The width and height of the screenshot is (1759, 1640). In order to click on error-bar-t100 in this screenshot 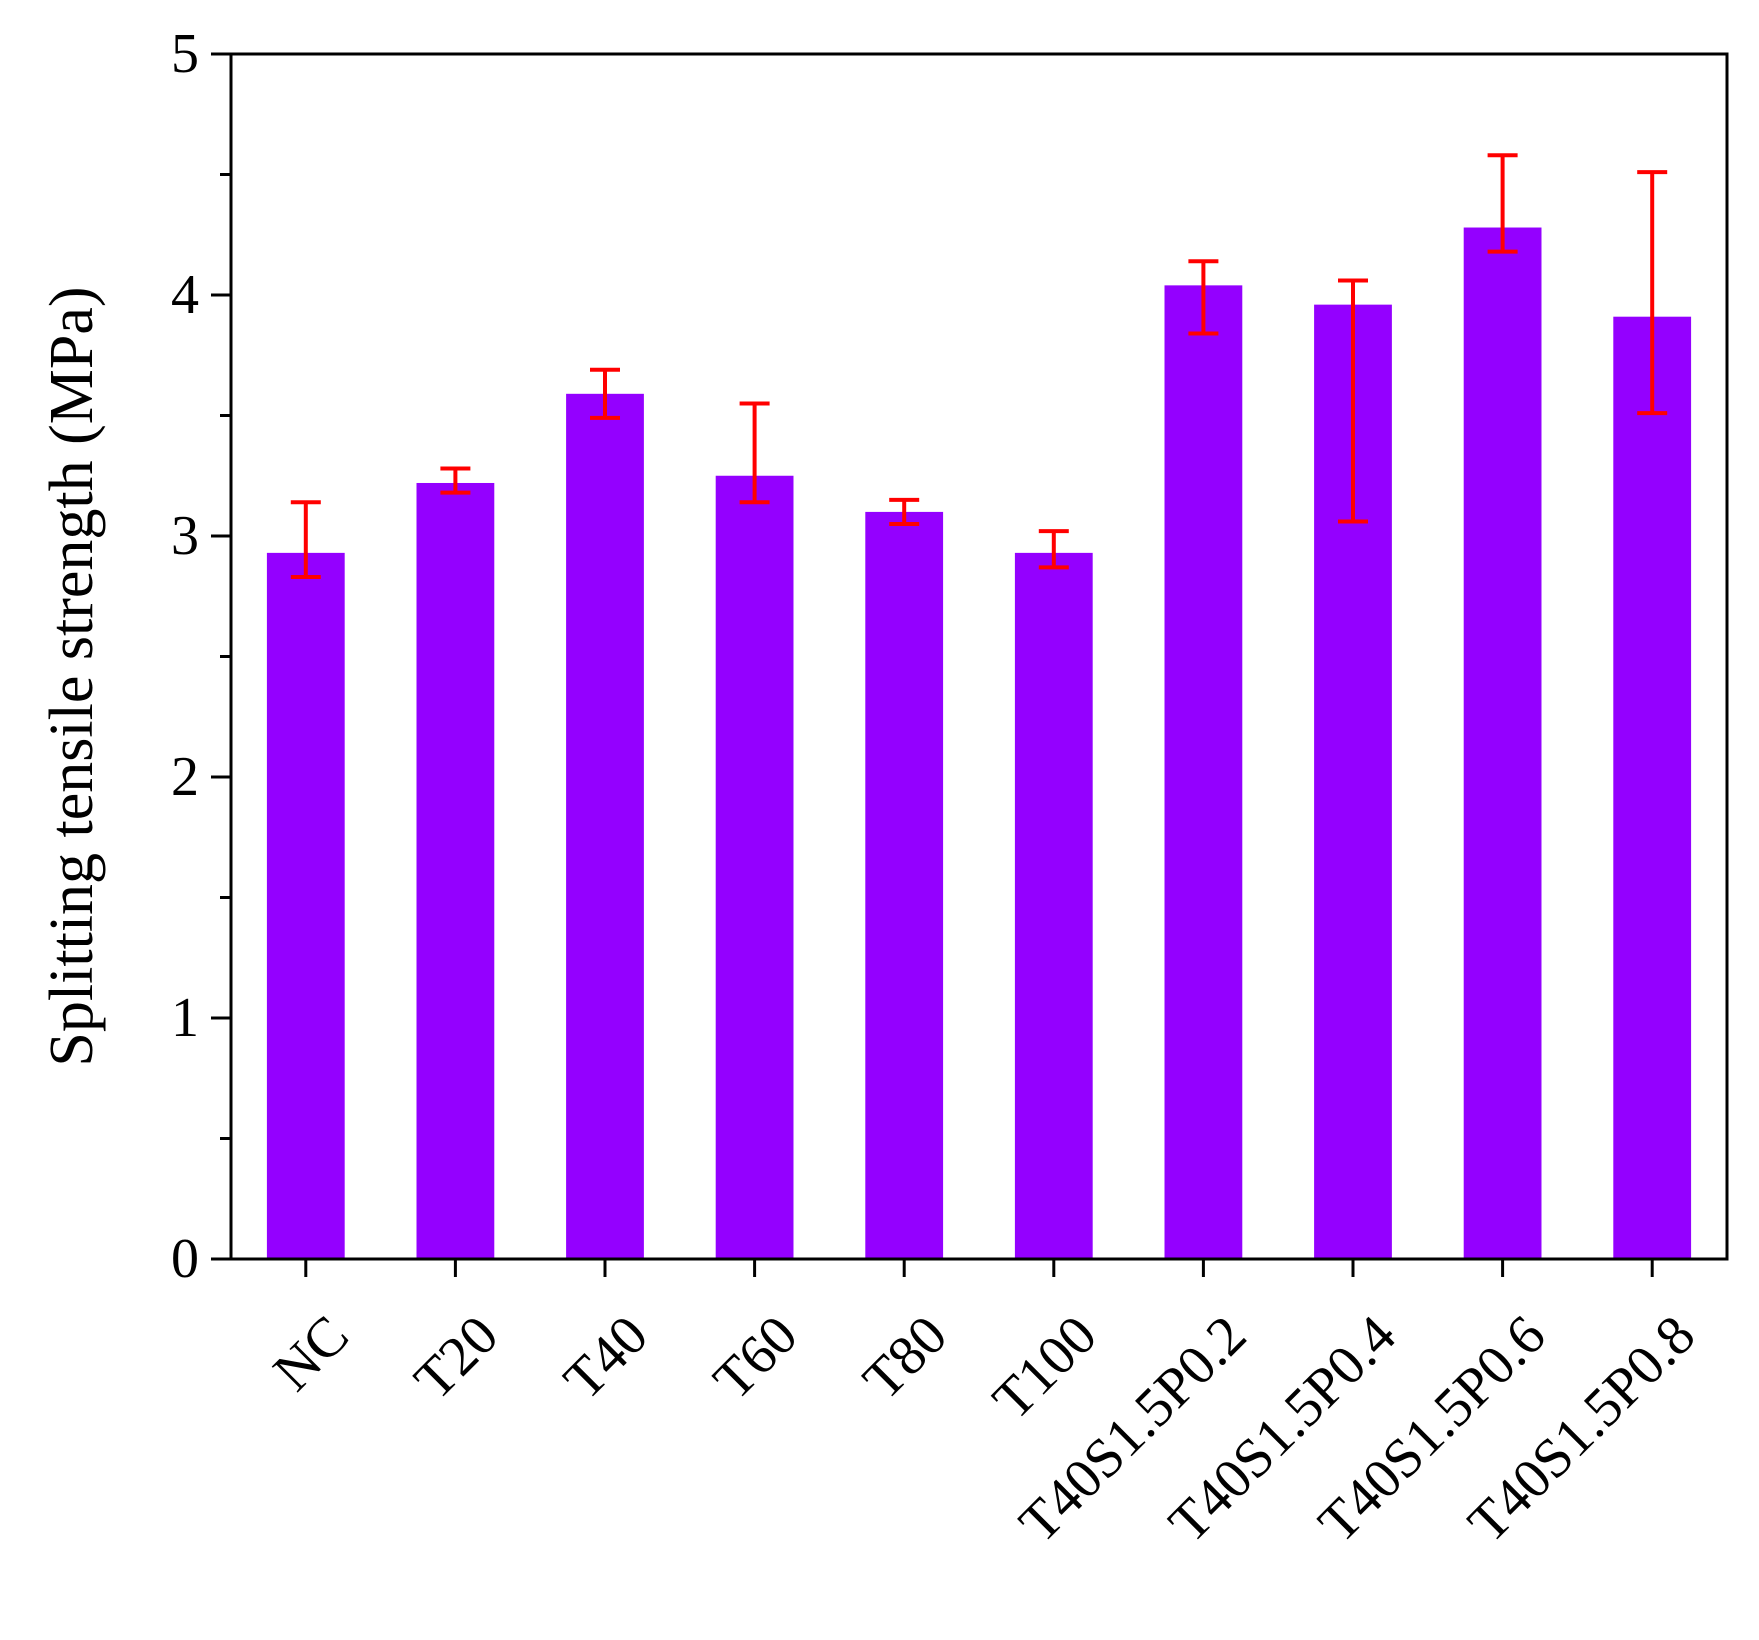, I will do `click(1053, 549)`.